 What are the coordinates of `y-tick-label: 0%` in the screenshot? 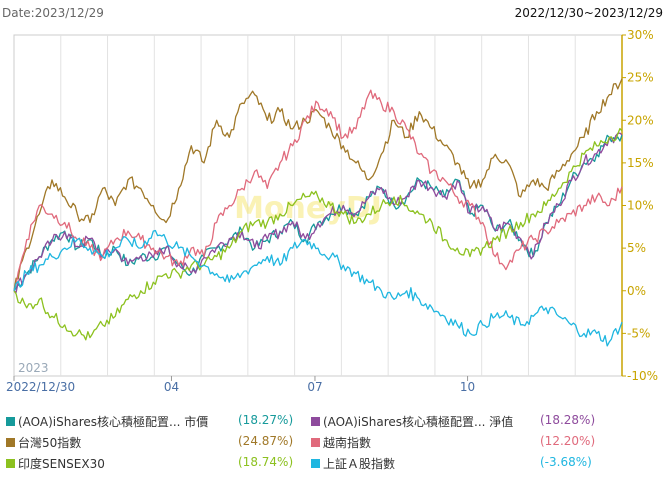 It's located at (636, 291).